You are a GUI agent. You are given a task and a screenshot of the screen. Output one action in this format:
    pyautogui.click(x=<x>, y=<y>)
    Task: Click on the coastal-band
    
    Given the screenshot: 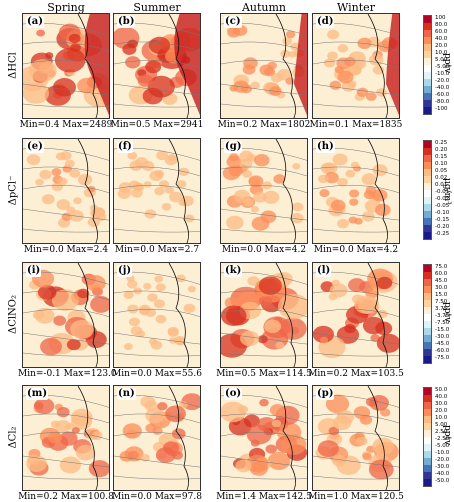 What is the action you would take?
    pyautogui.click(x=392, y=65)
    